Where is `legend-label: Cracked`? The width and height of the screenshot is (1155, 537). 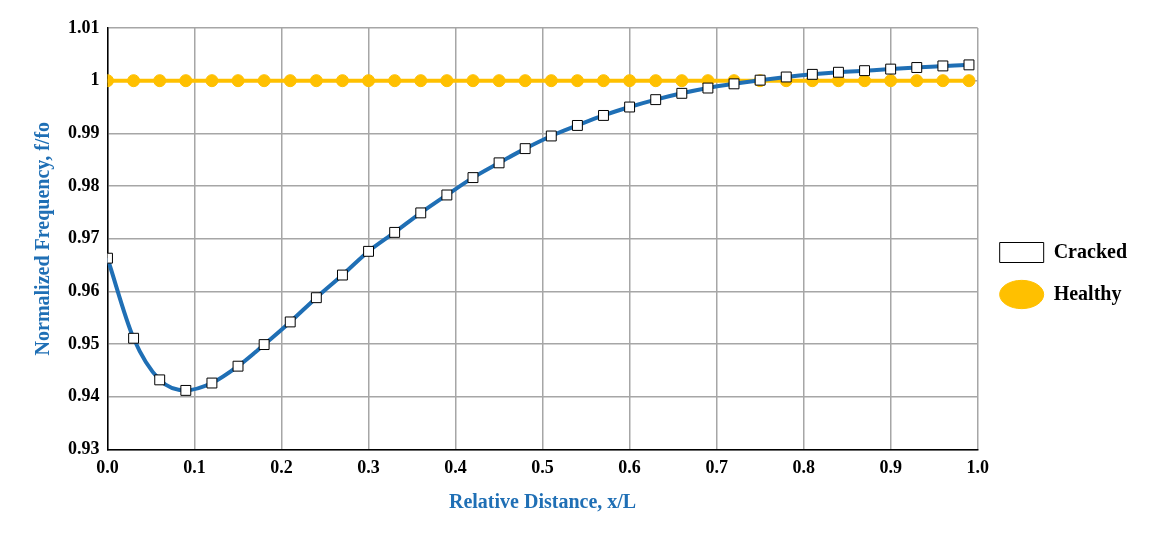
legend-label: Cracked is located at coordinates (1090, 250).